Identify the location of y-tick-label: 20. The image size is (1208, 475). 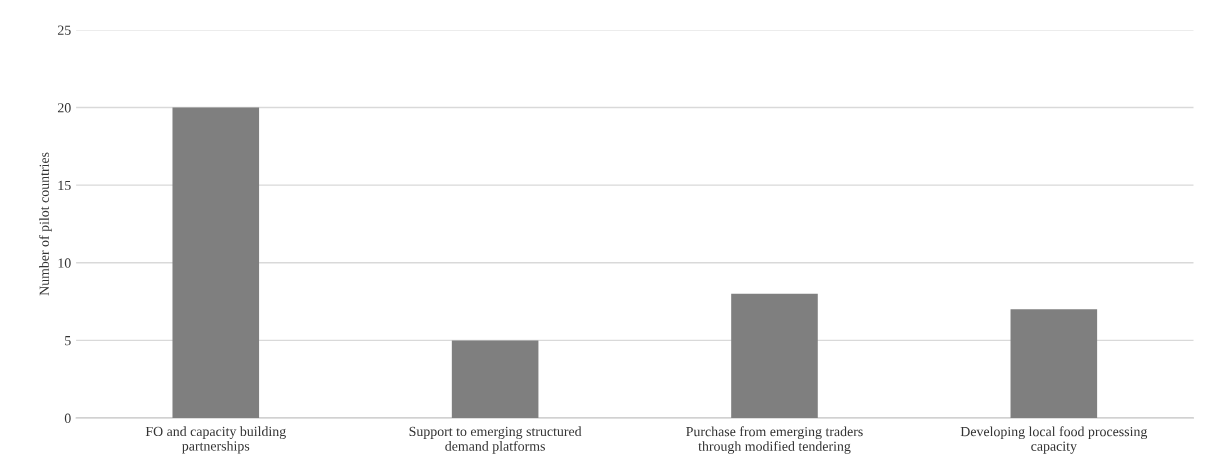
(64, 108).